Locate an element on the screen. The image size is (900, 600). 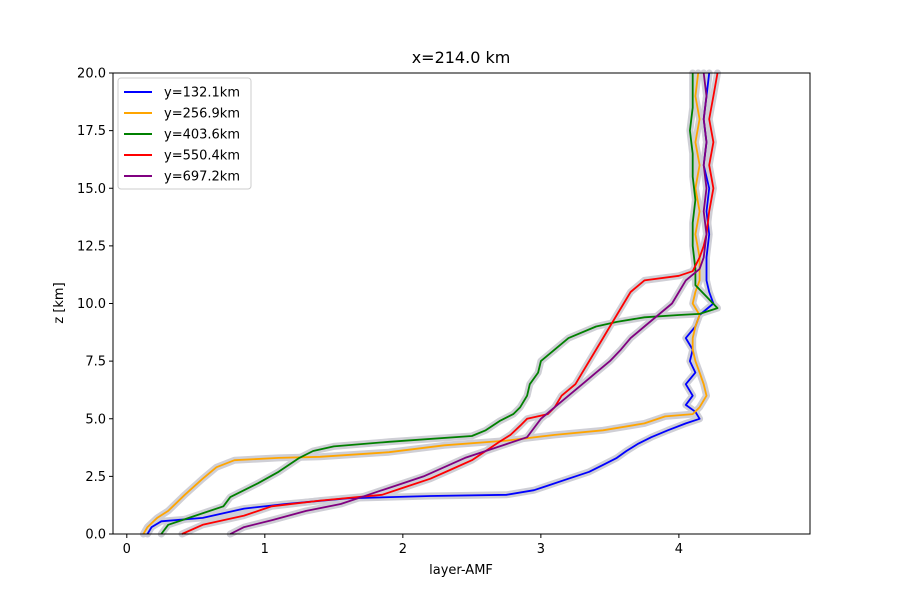
x-tick-label: 4 is located at coordinates (679, 549).